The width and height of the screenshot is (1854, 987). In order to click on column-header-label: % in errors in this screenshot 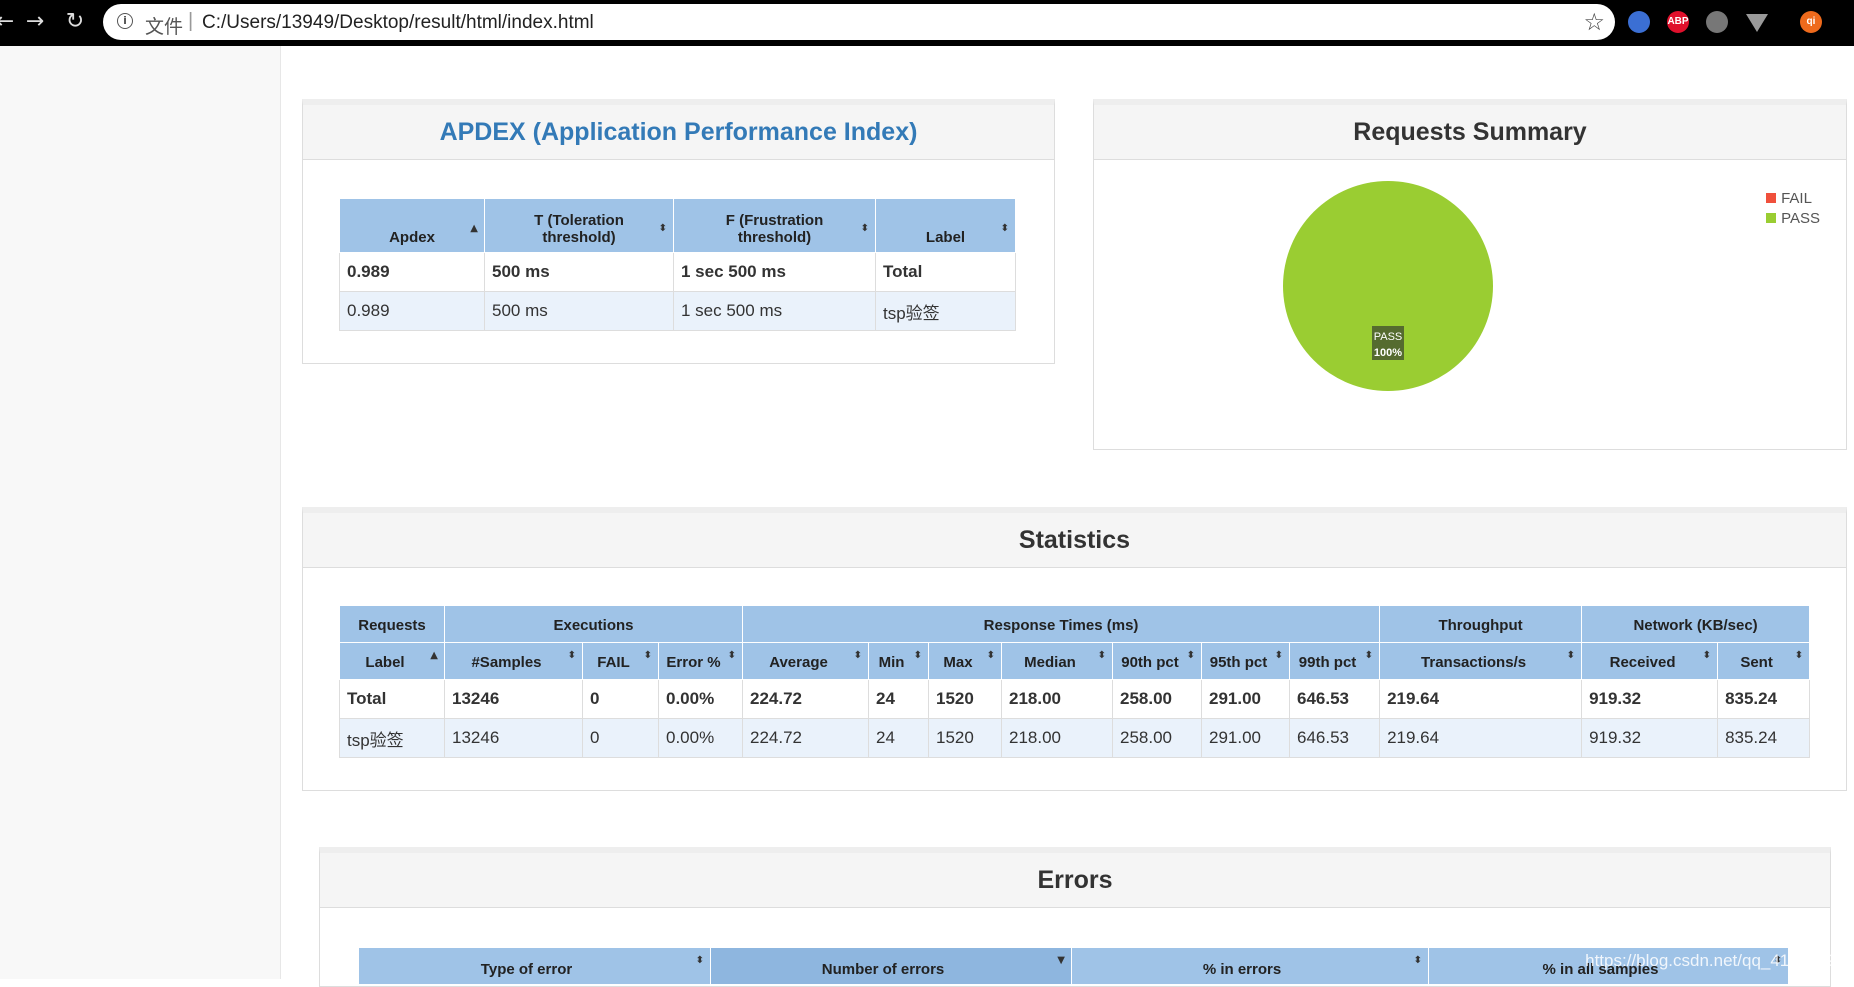, I will do `click(1242, 969)`.